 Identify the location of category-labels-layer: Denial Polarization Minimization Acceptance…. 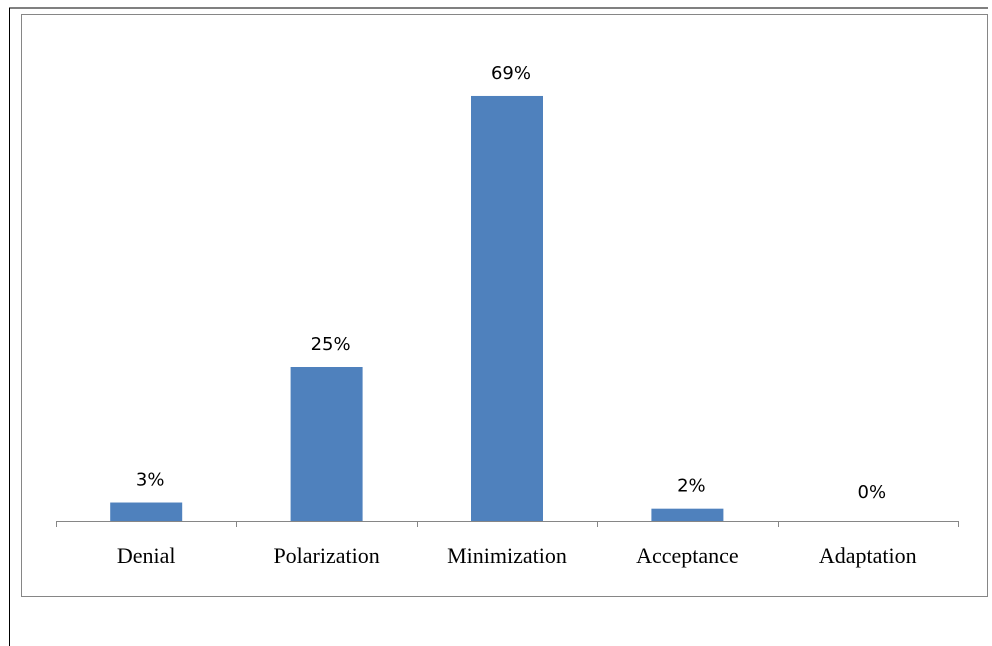
(517, 555).